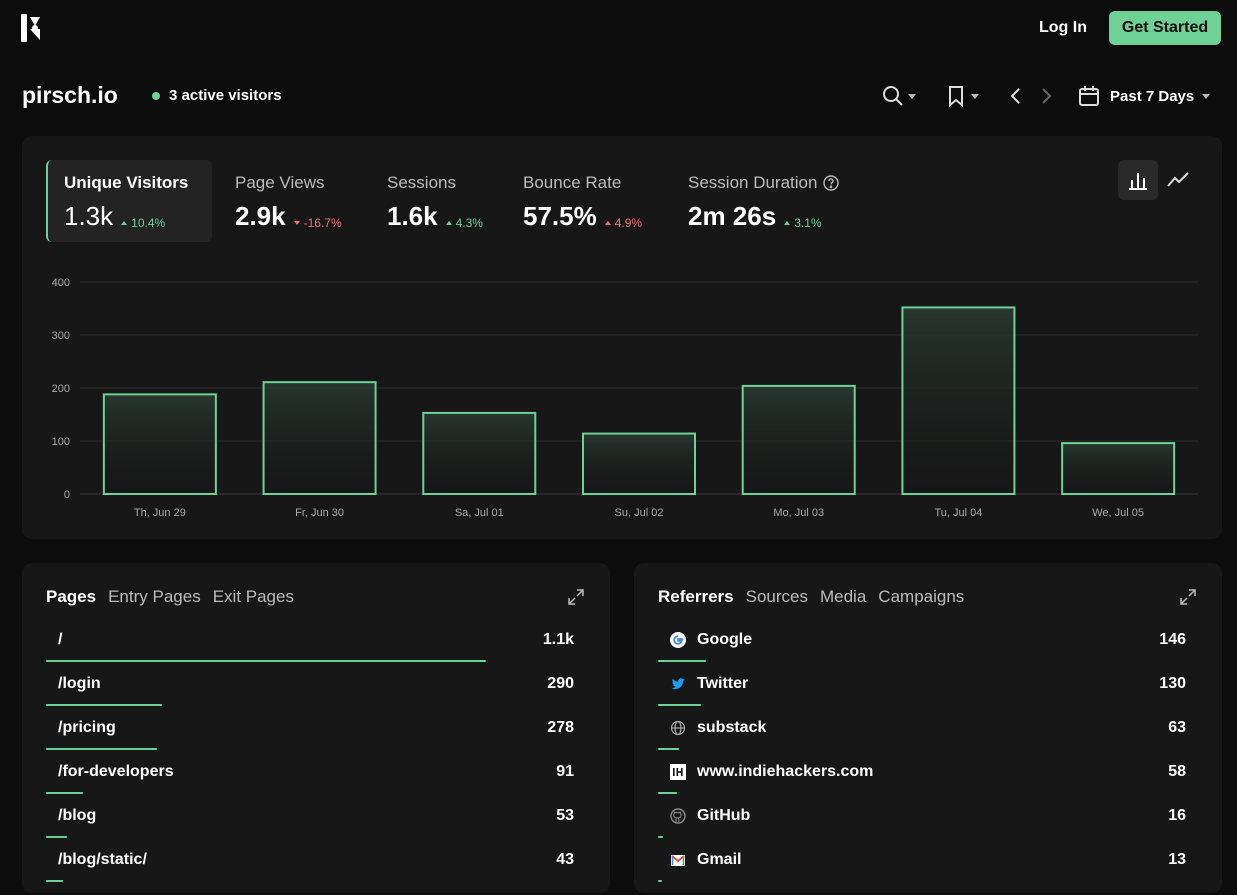 Image resolution: width=1237 pixels, height=895 pixels. What do you see at coordinates (921, 596) in the screenshot?
I see `tab-campaigns: Campaigns` at bounding box center [921, 596].